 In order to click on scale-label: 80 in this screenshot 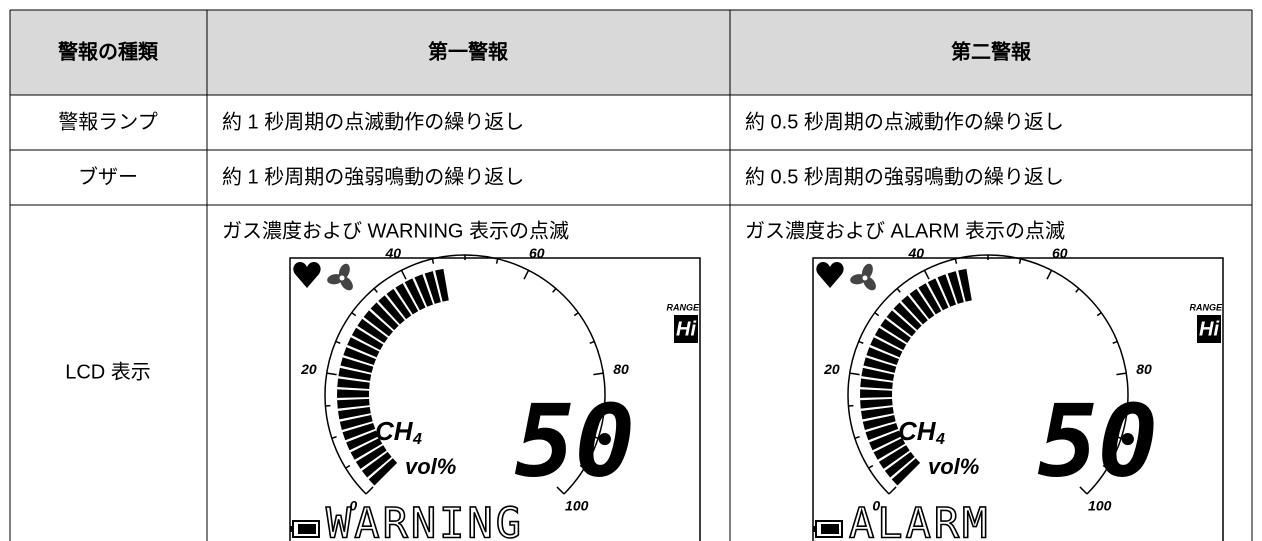, I will do `click(1144, 369)`.